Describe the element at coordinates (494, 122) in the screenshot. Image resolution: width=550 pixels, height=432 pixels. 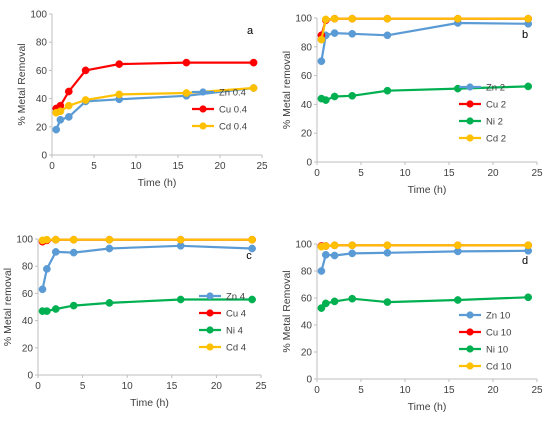
I see `legend-label: Ni 2` at that location.